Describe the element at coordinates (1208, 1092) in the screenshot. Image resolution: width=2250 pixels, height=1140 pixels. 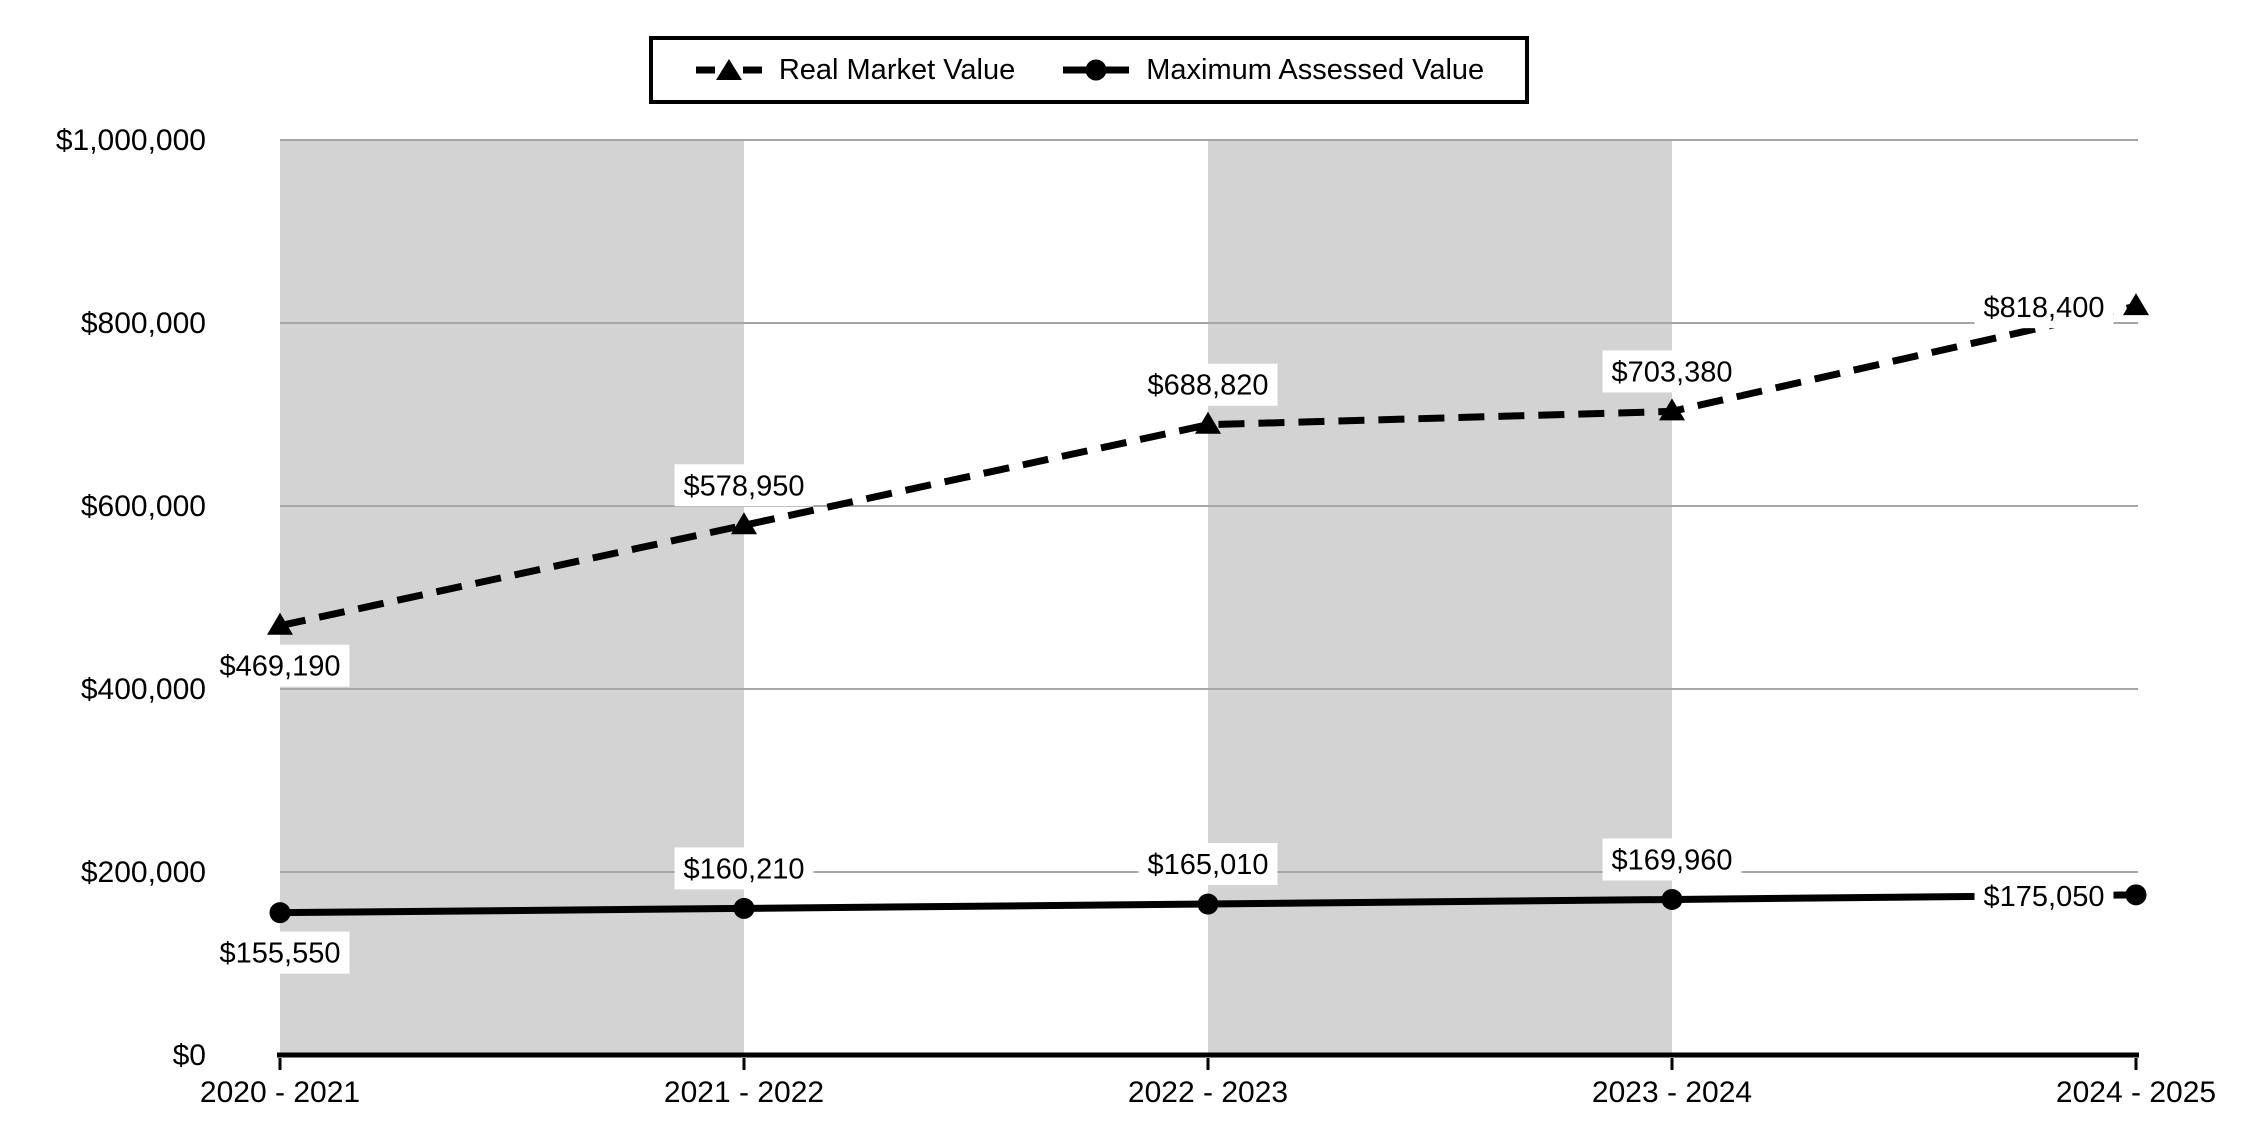
I see `x-tick-label: 2022 - 2023` at that location.